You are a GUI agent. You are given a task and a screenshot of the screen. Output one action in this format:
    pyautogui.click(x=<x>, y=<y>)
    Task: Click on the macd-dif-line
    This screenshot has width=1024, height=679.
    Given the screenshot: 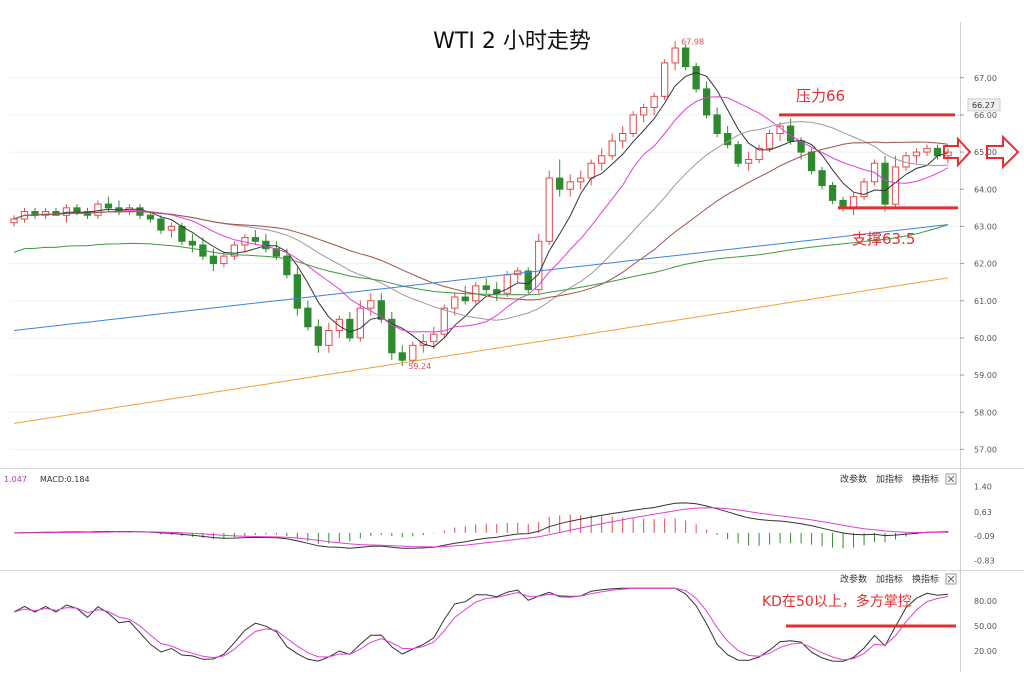 What is the action you would take?
    pyautogui.click(x=481, y=525)
    